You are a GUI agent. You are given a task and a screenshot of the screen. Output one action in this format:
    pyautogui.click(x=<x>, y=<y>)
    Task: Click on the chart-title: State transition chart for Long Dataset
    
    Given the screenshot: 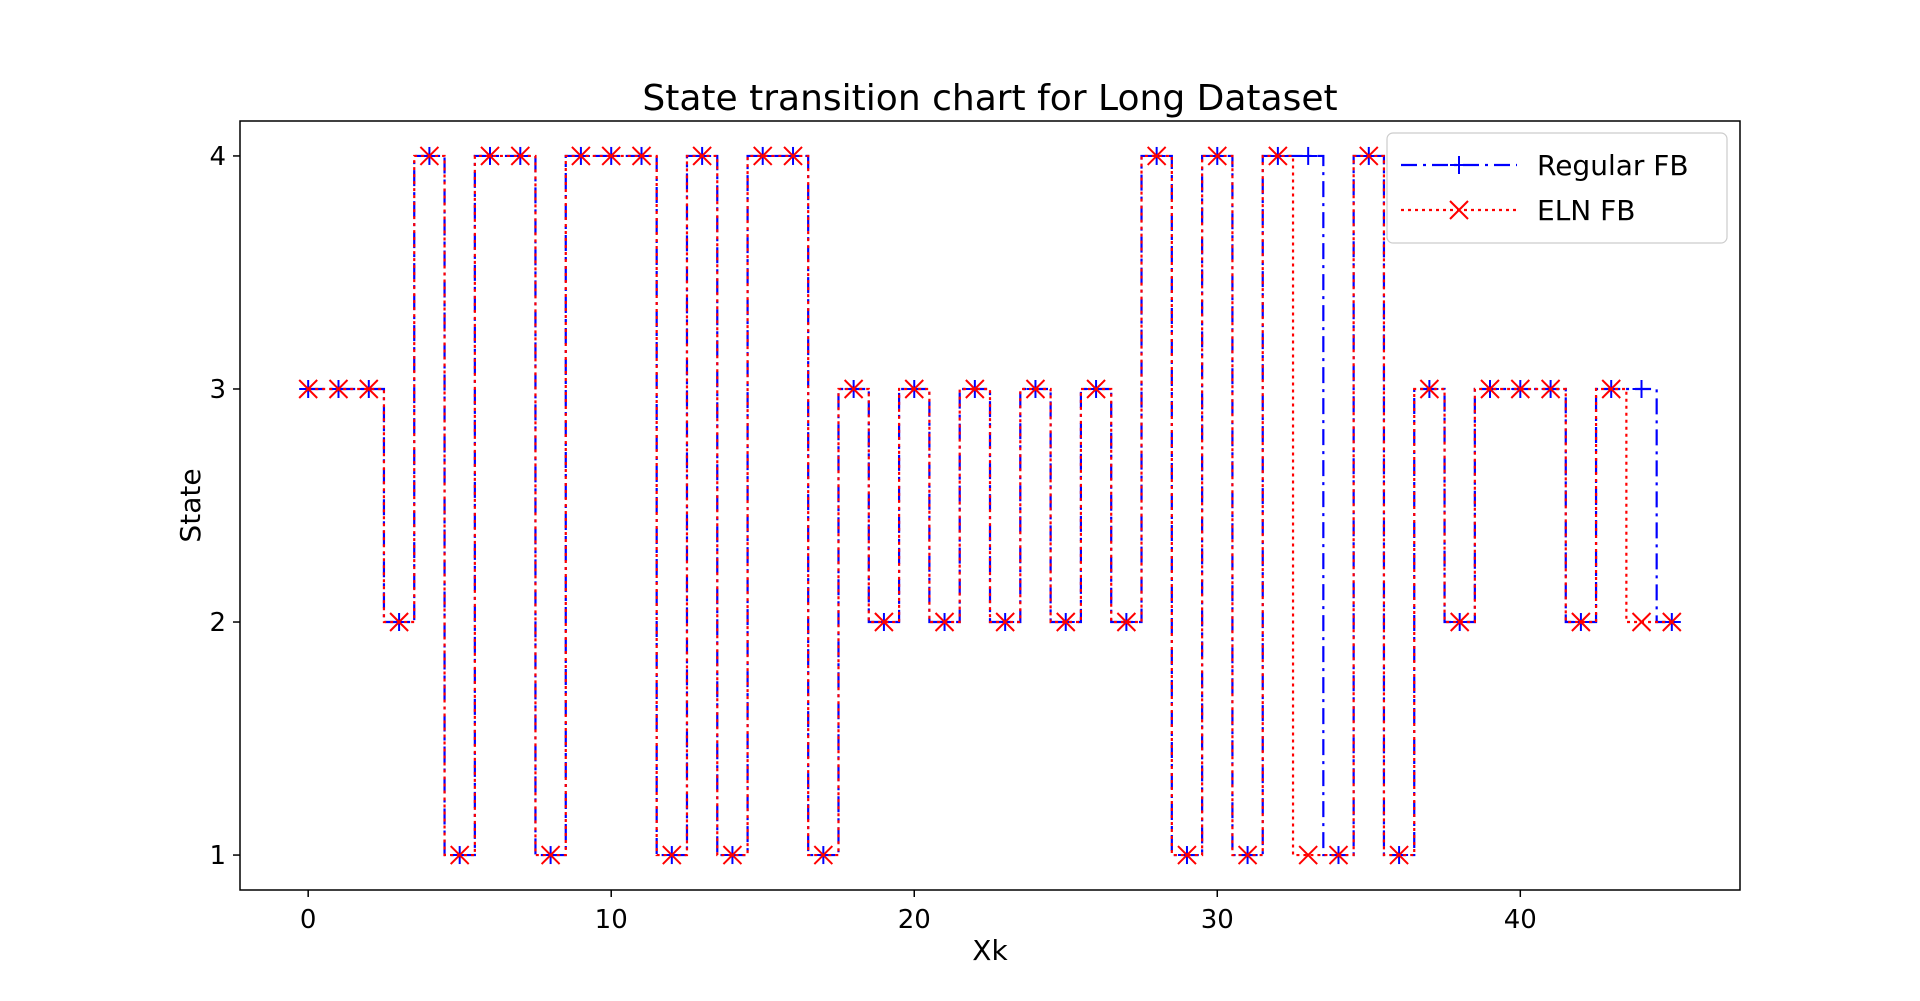 What is the action you would take?
    pyautogui.click(x=989, y=98)
    